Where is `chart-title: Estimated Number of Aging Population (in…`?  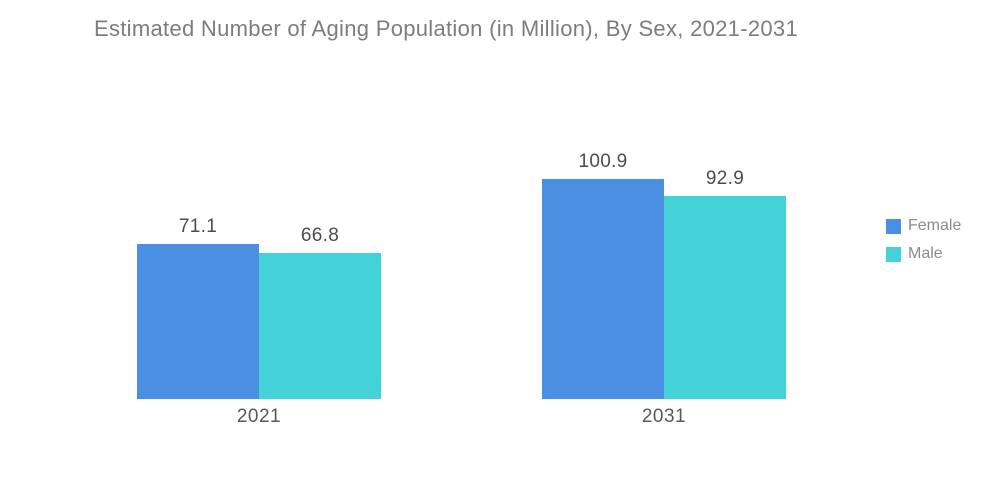 chart-title: Estimated Number of Aging Population (in… is located at coordinates (446, 28).